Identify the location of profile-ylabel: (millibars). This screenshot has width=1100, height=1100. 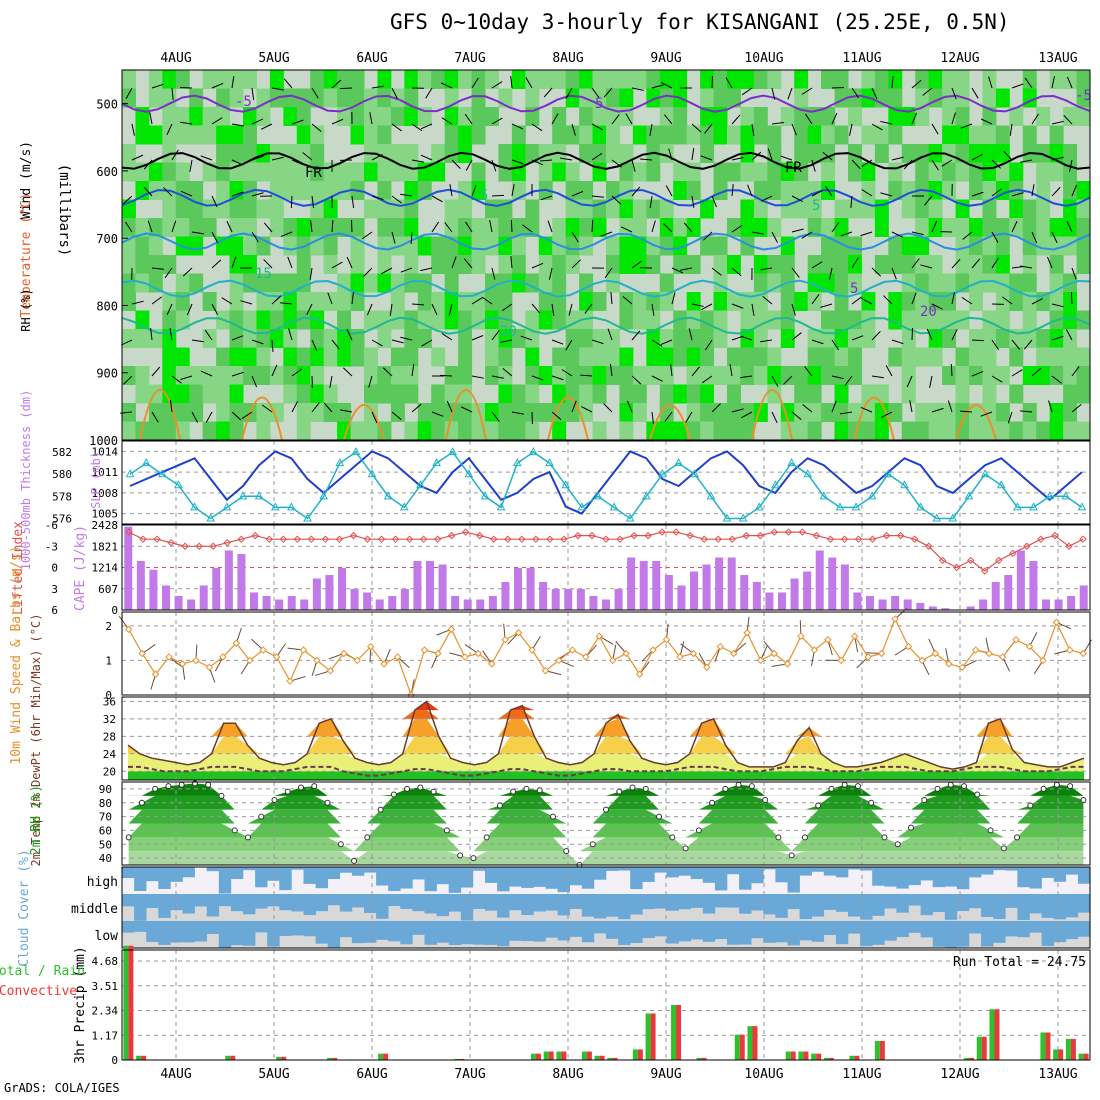
(64, 210).